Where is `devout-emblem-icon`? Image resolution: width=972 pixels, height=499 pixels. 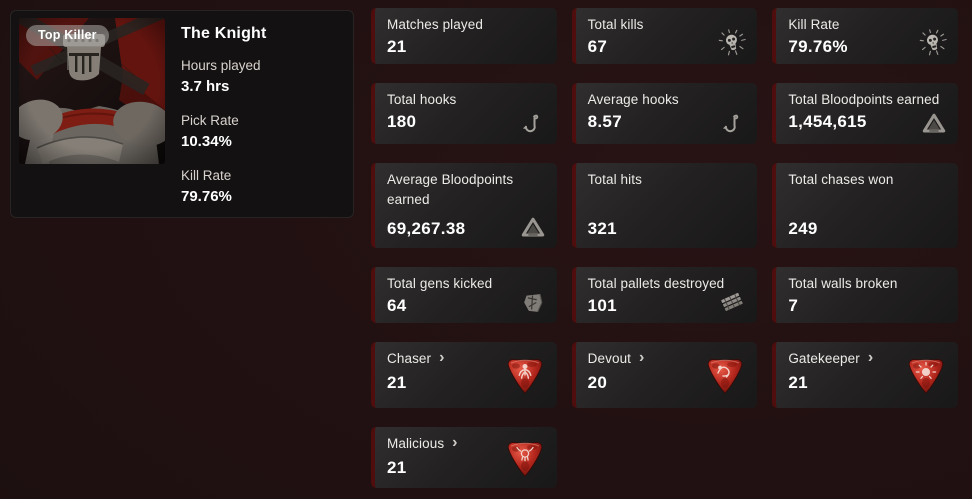 devout-emblem-icon is located at coordinates (725, 375).